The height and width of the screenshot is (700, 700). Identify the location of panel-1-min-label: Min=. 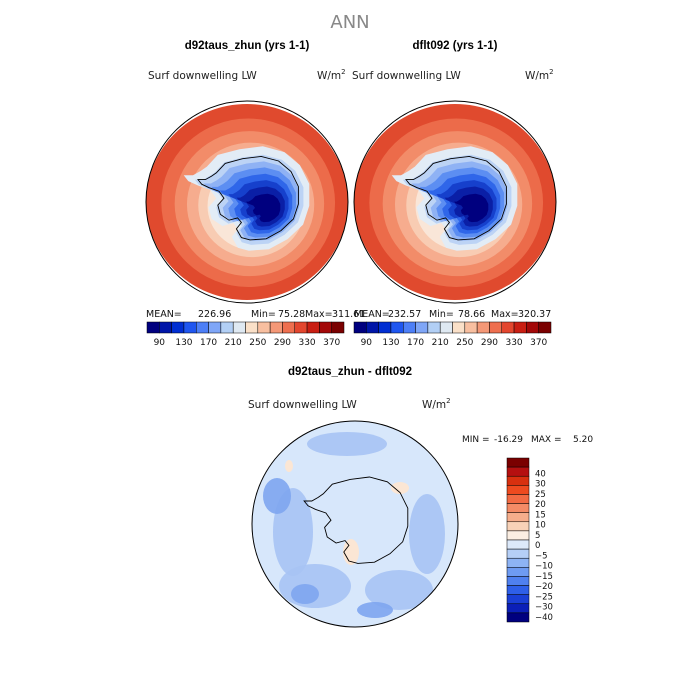
(263, 314).